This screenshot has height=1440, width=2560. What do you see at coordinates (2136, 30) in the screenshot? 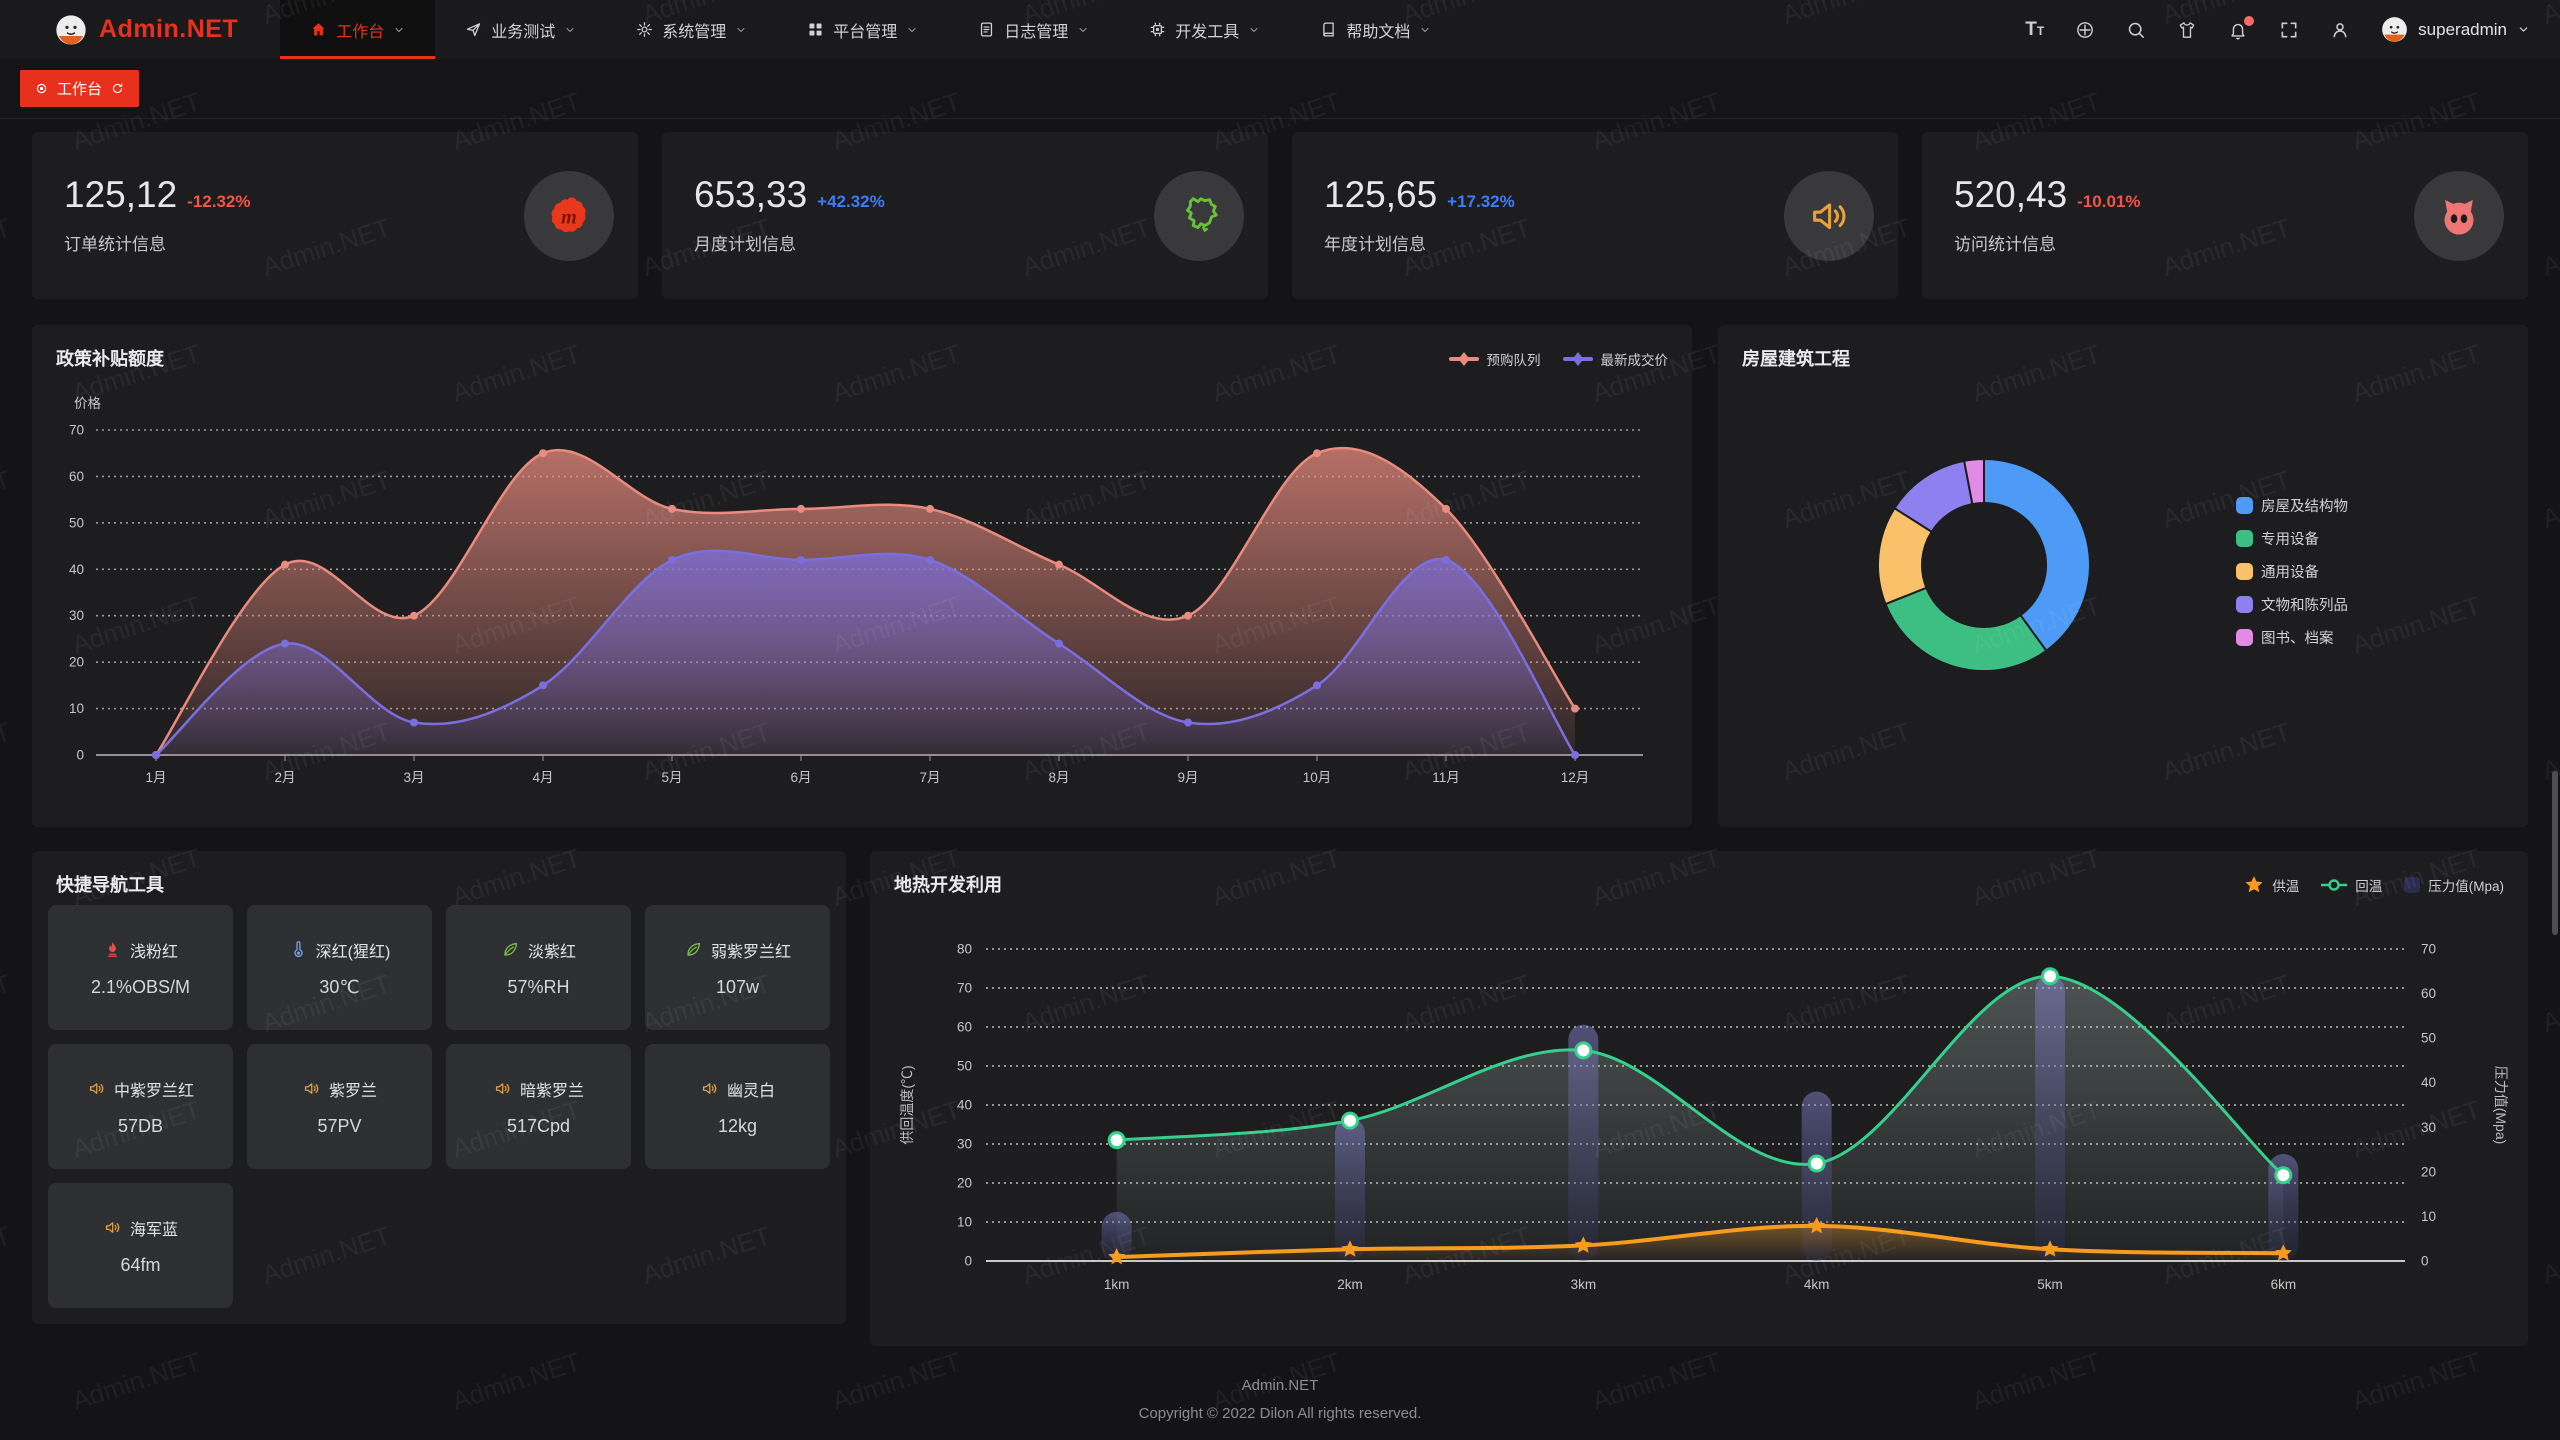
I see `topbar-search-button` at bounding box center [2136, 30].